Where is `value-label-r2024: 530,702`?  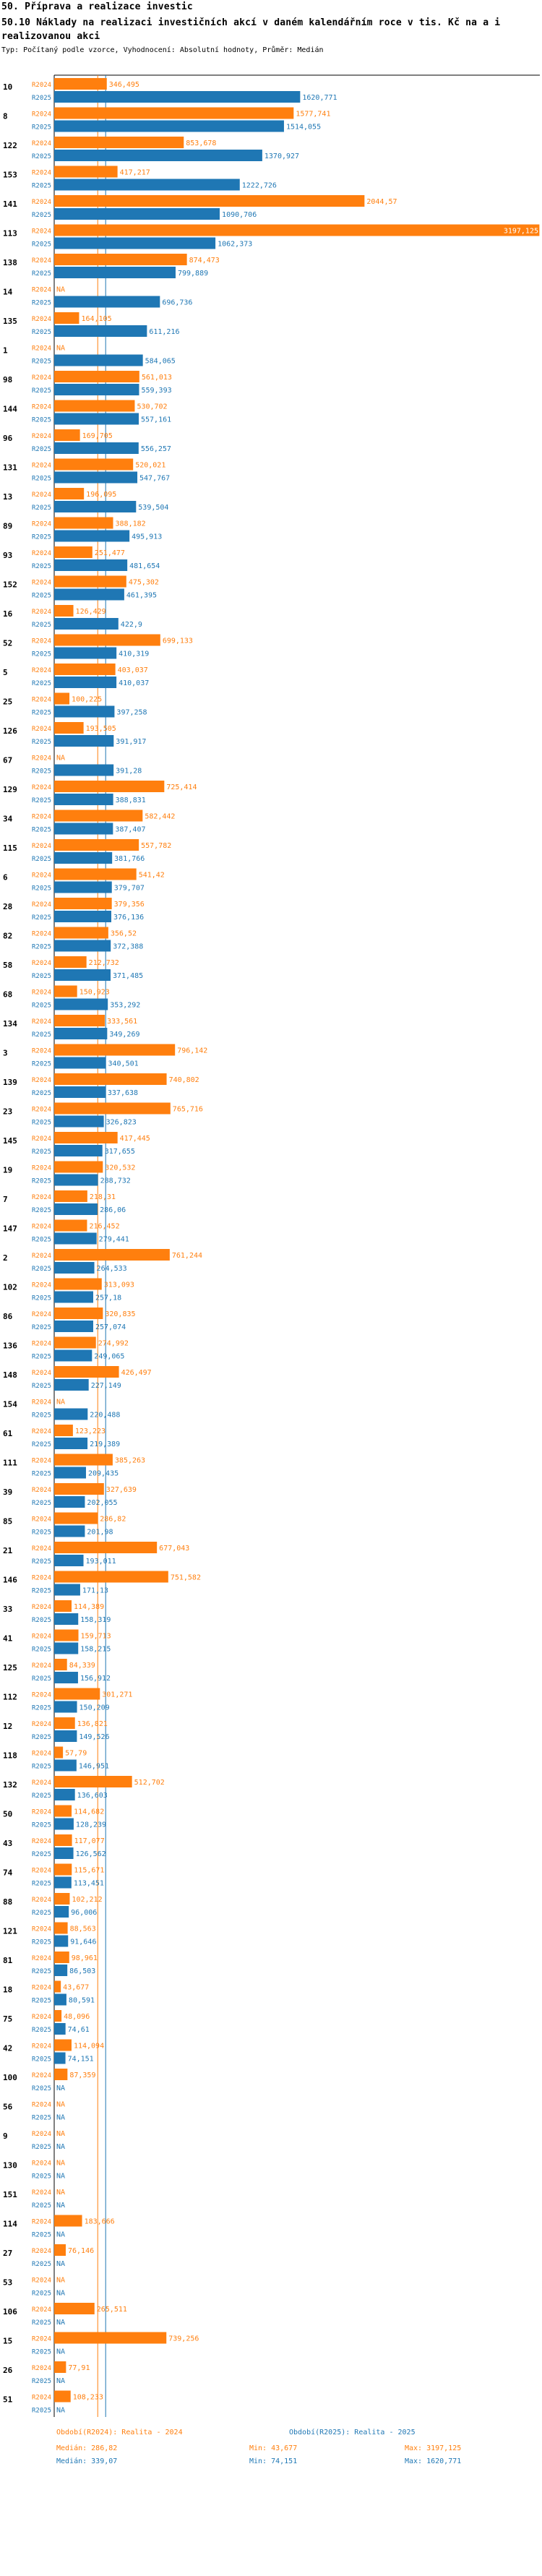 value-label-r2024: 530,702 is located at coordinates (152, 407).